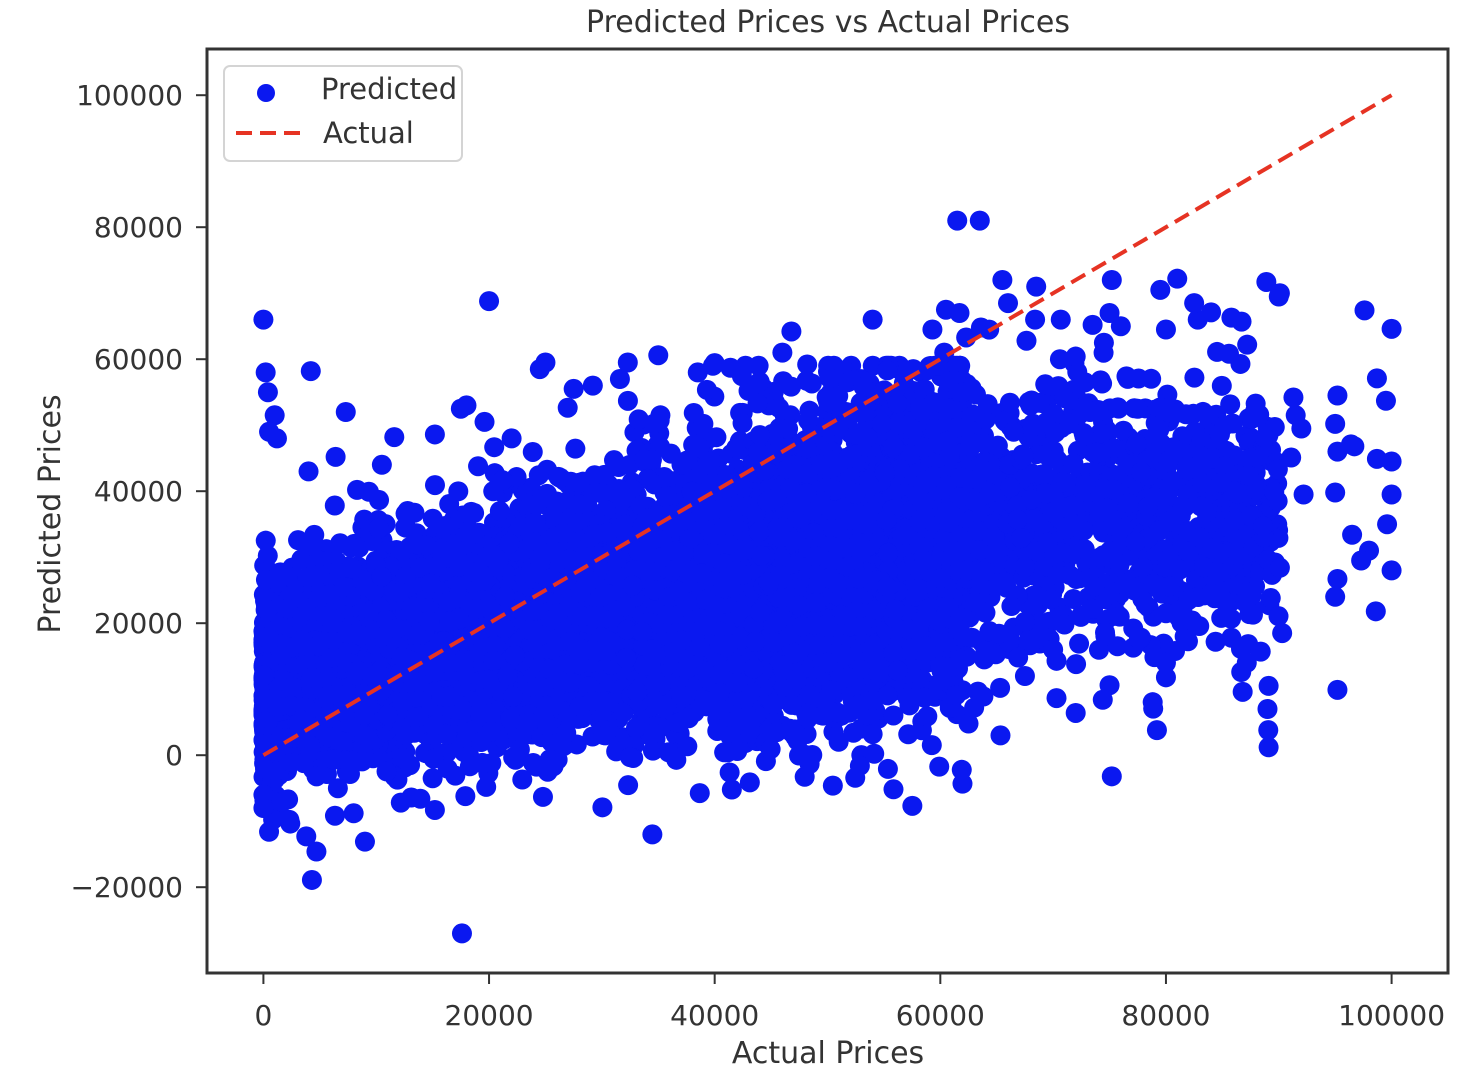  What do you see at coordinates (828, 22) in the screenshot?
I see `chart-title: Predicted Prices vs Actual Prices` at bounding box center [828, 22].